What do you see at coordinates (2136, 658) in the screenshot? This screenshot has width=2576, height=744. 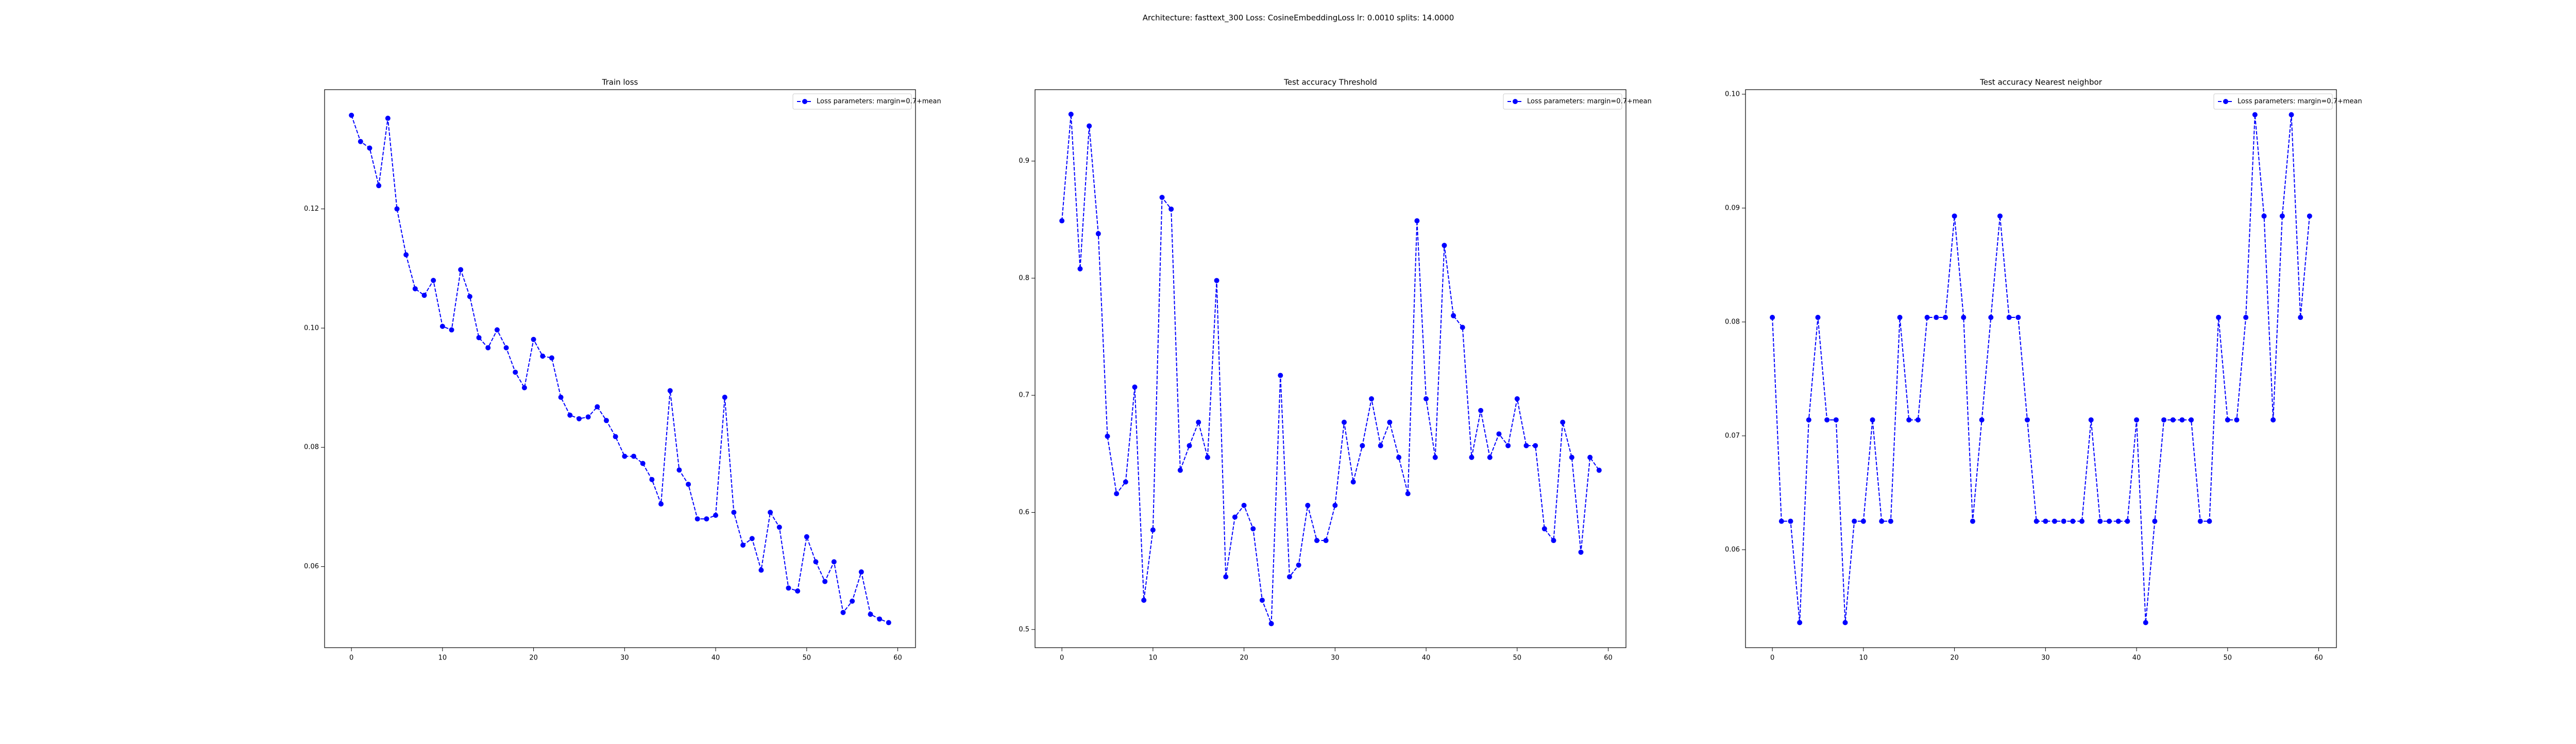 I see `x-tick-label: 40` at bounding box center [2136, 658].